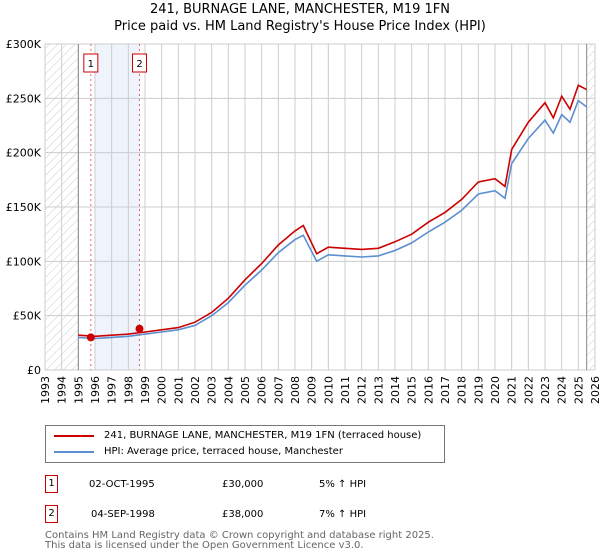 Image resolution: width=600 pixels, height=560 pixels. I want to click on x-tick-label: 2002, so click(195, 390).